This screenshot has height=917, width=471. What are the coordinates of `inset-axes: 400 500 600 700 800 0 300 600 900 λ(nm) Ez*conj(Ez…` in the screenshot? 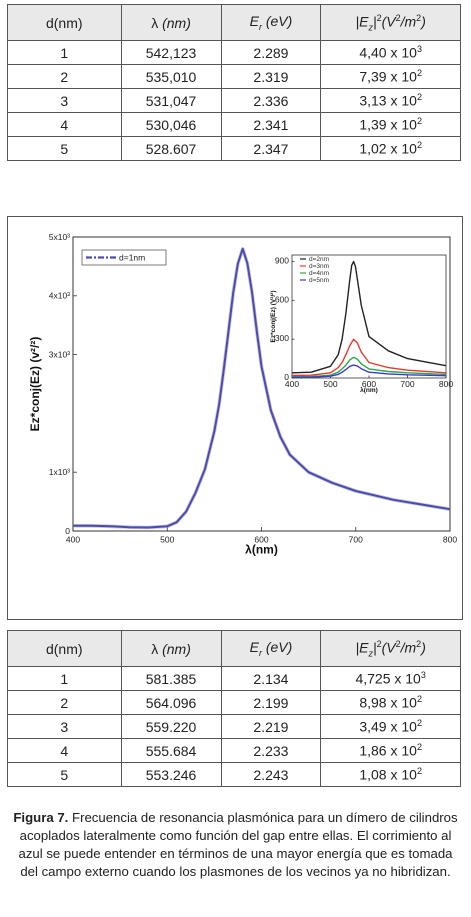 It's located at (361, 324).